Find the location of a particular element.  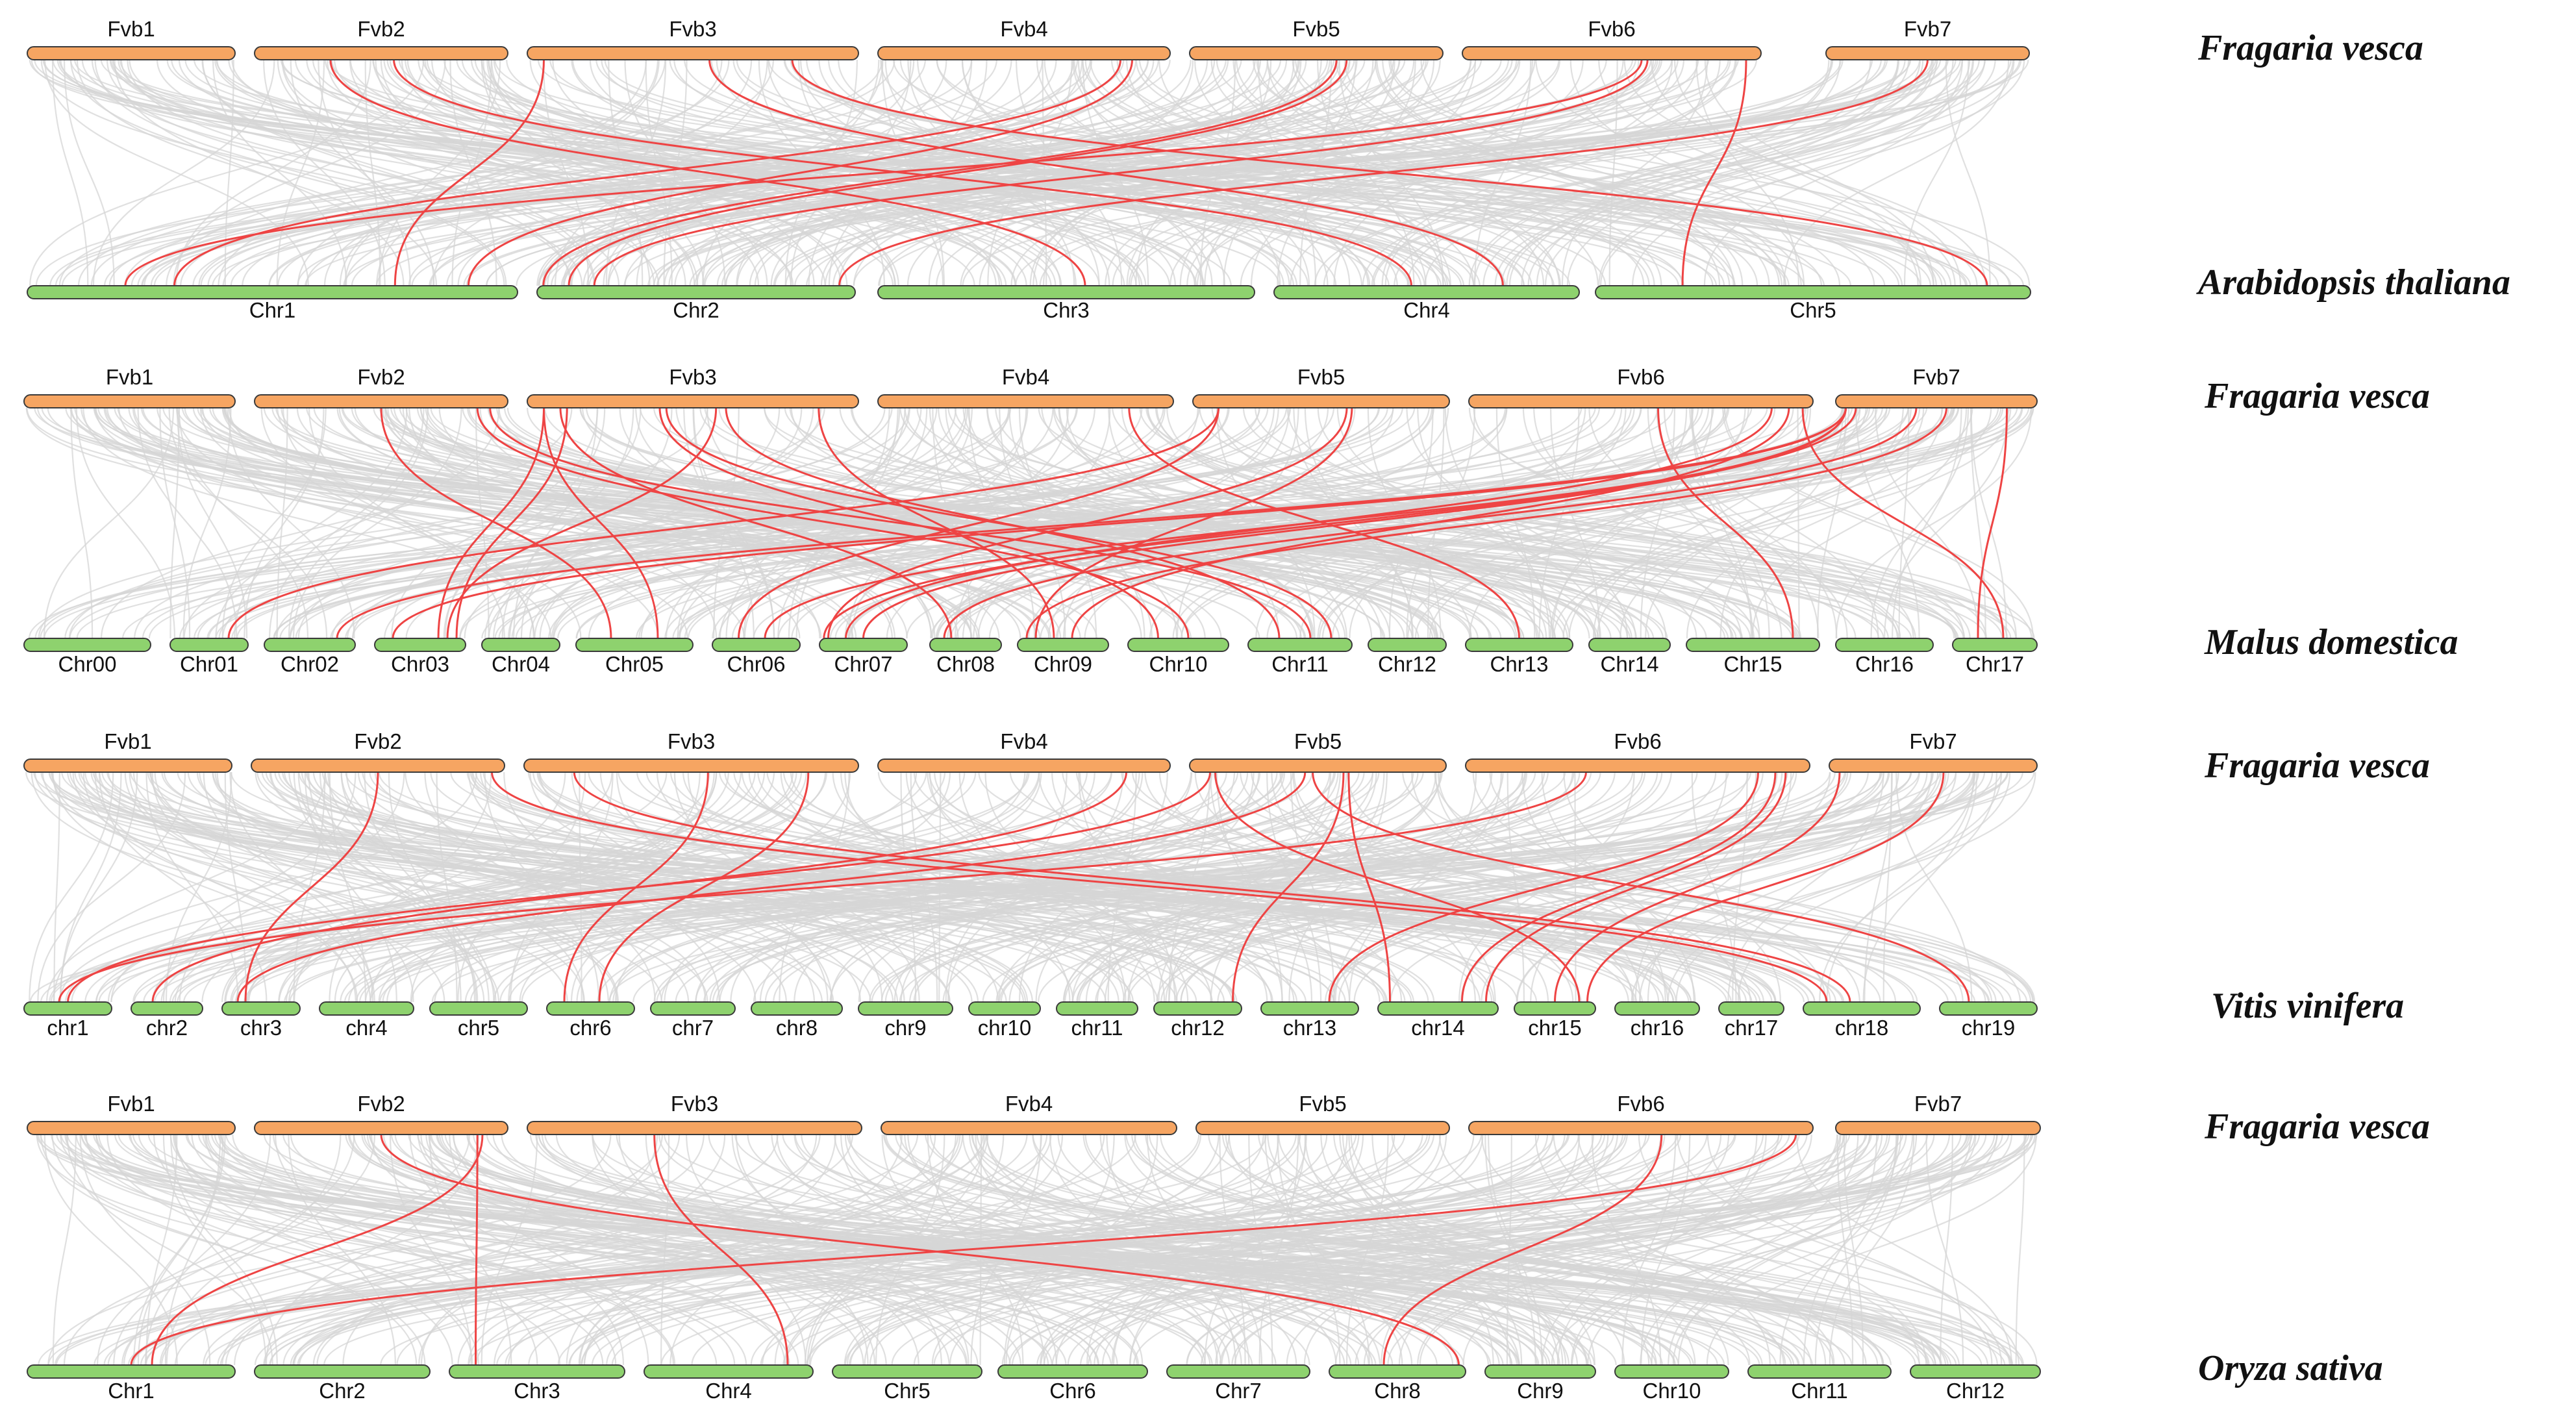

bottom-chromosome-label: Chr3 is located at coordinates (1066, 310).